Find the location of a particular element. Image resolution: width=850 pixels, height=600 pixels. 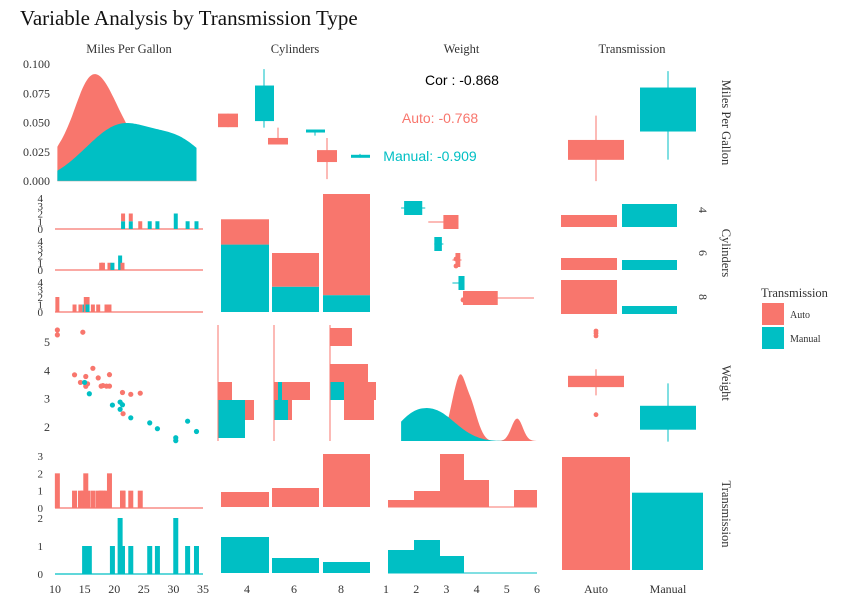

wt-tick-label: 5 is located at coordinates (47, 342).